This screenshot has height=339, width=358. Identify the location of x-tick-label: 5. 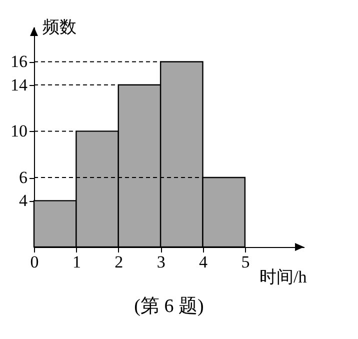
(245, 262).